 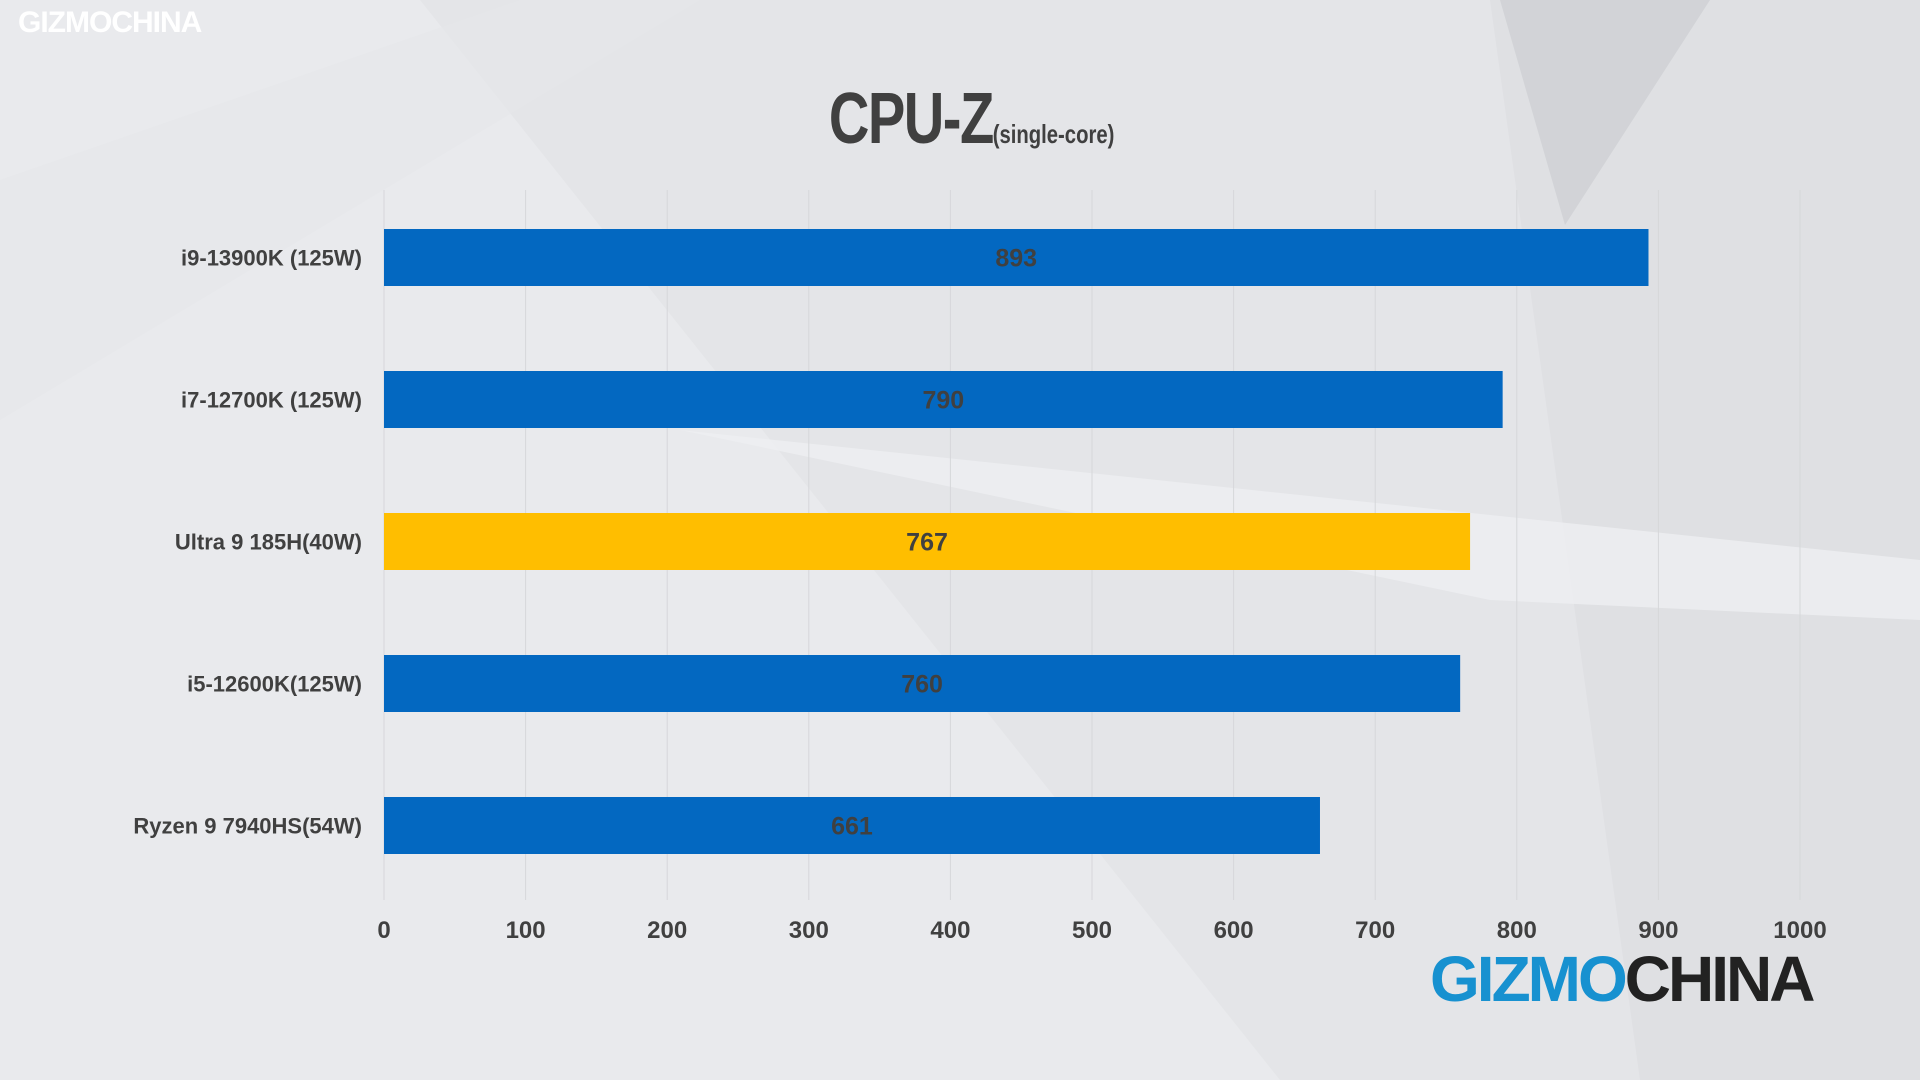 I want to click on x-tick-labels: 0 100 200 300 400 500 600 700 800 900 1000, so click(x=1101, y=930).